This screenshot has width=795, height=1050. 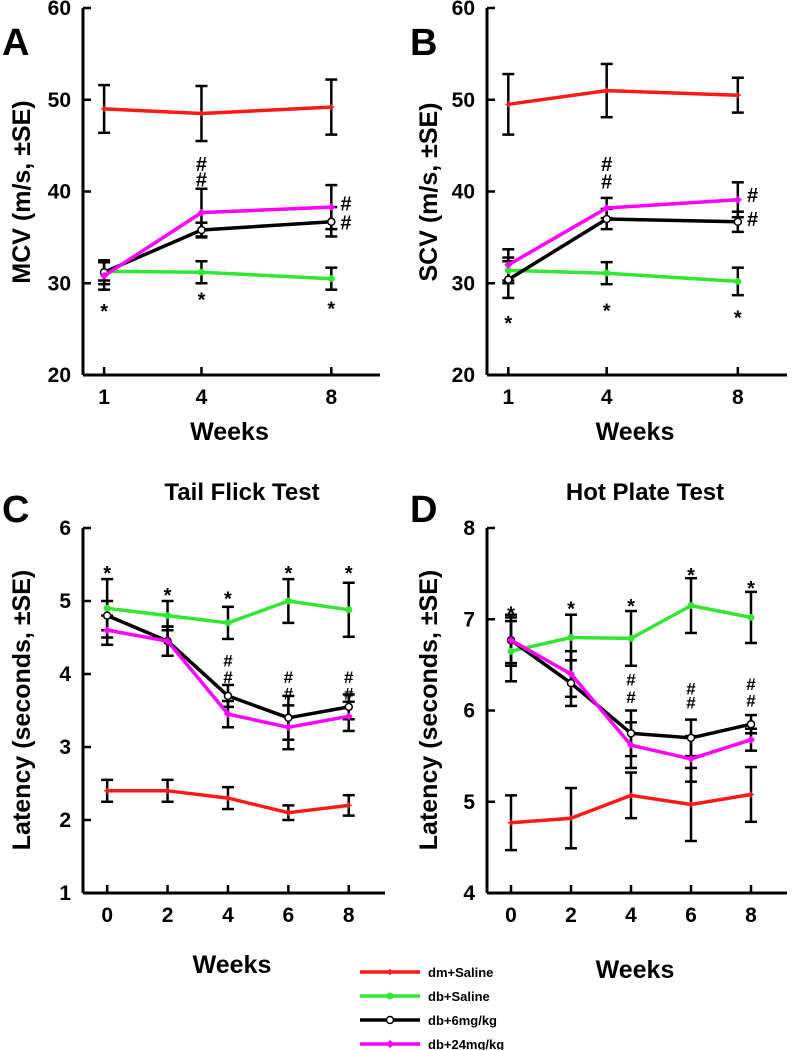 I want to click on y-tick-label: 1, so click(x=65, y=893).